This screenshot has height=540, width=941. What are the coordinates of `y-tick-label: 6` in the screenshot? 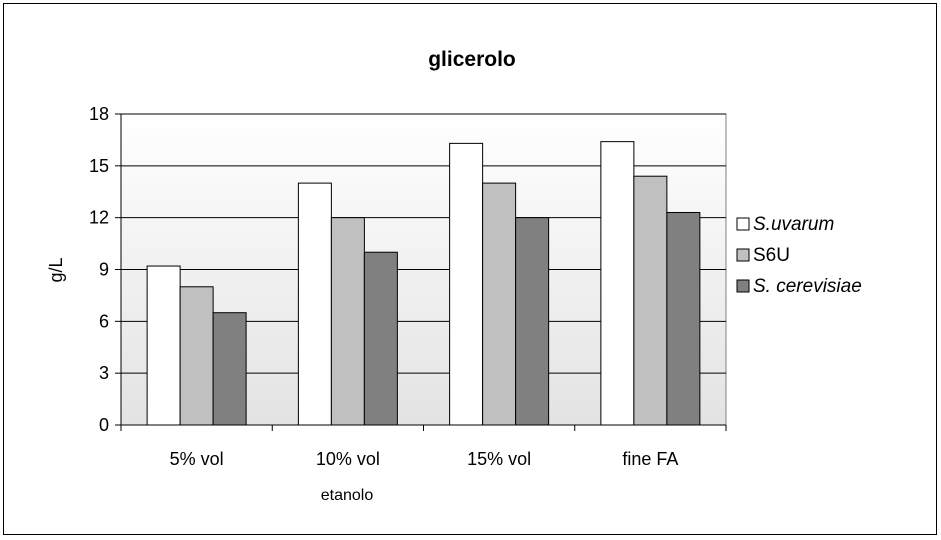 It's located at (104, 321).